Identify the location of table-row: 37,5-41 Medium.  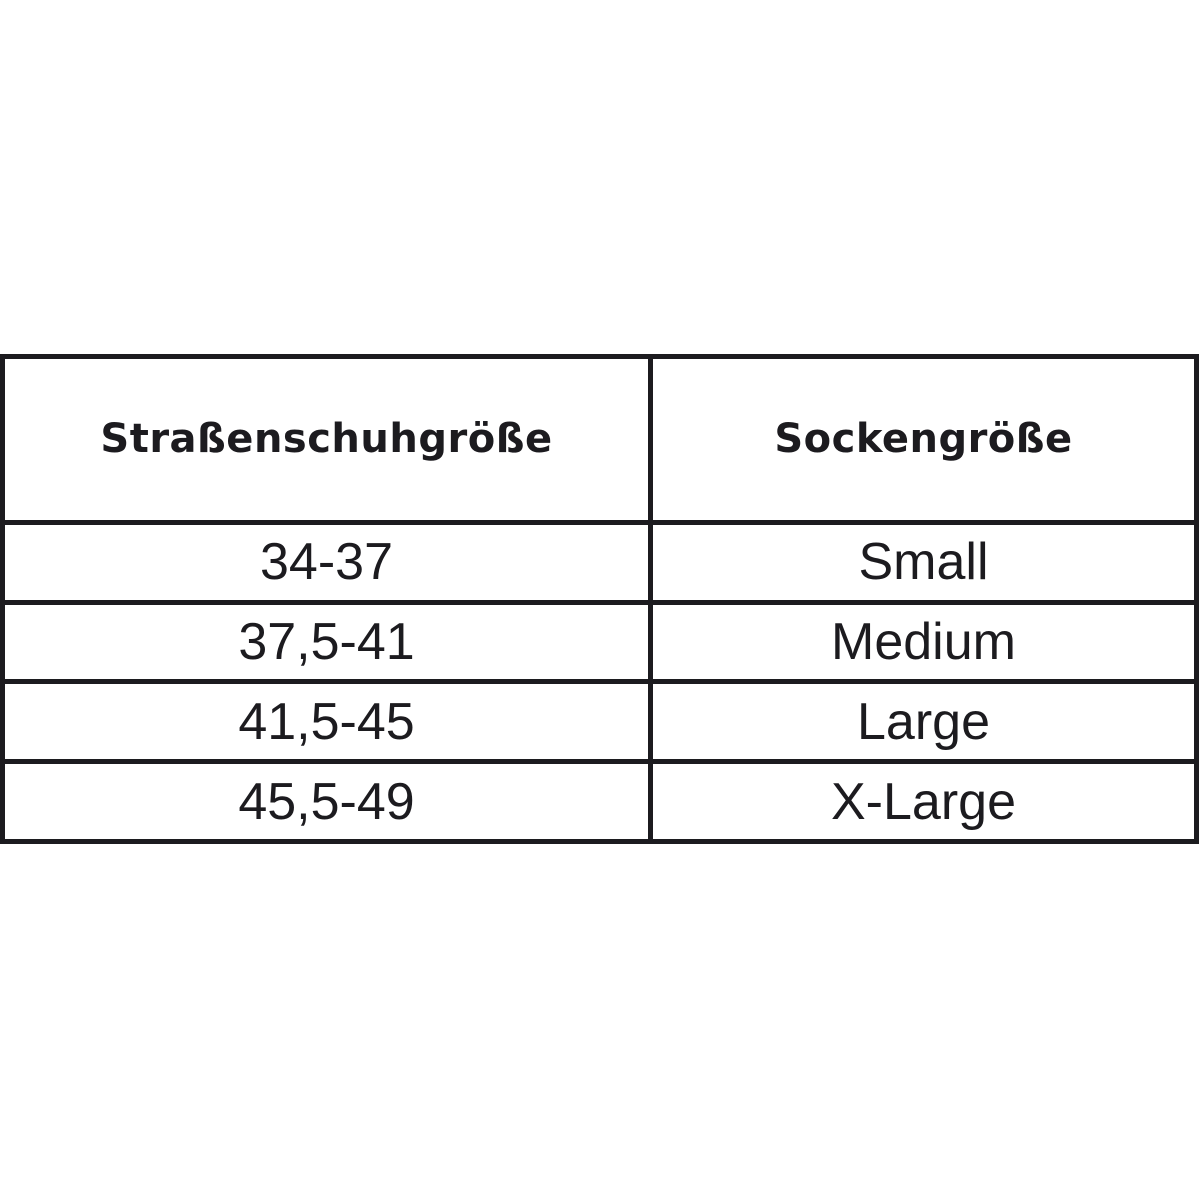
(599, 642).